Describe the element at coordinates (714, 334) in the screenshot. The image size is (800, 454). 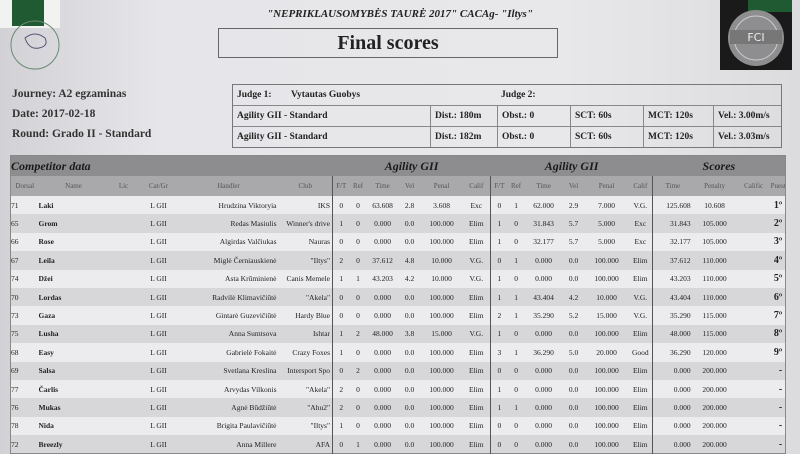
I see `cell-penalty: 115.000` at that location.